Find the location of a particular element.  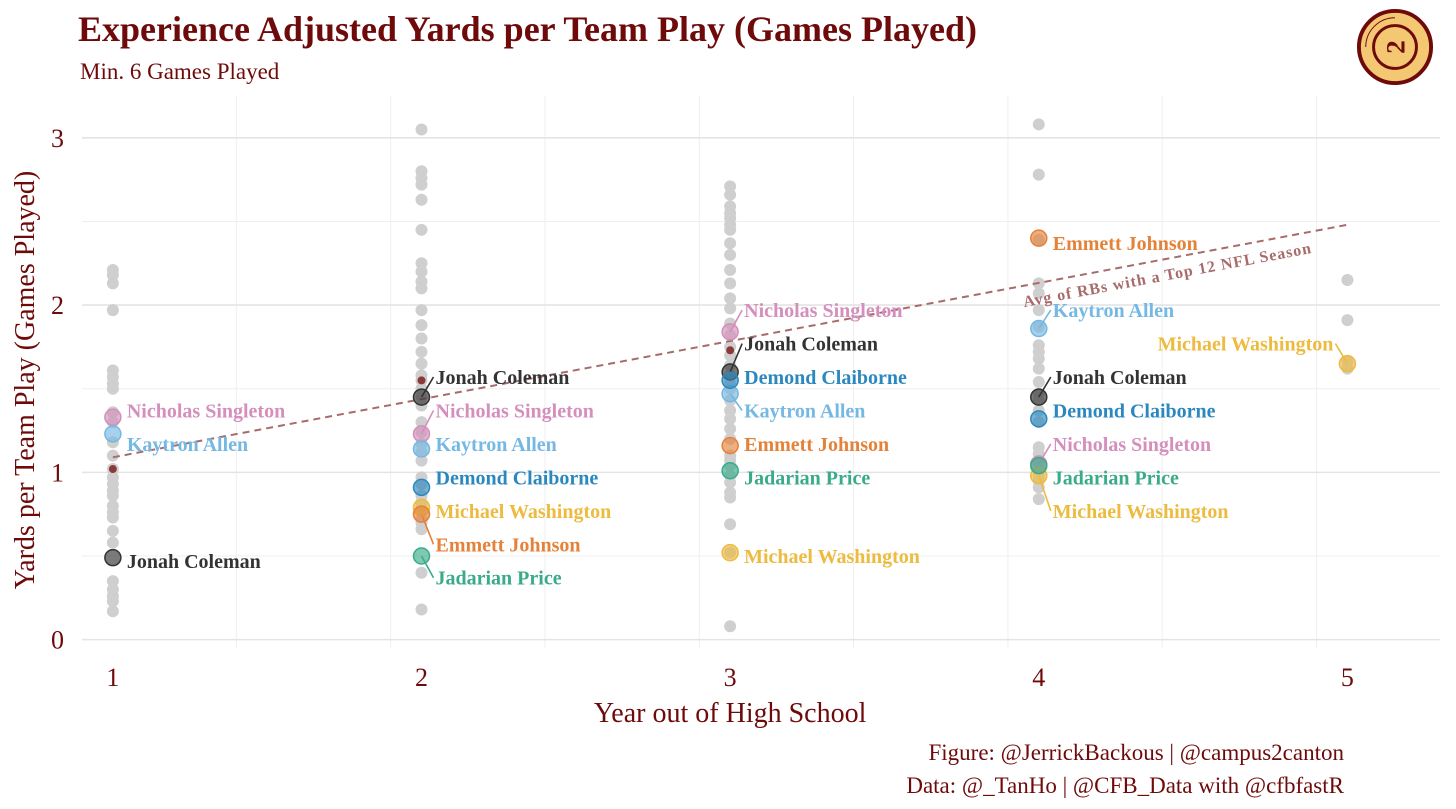

x-axis-title: Year out of High School is located at coordinates (730, 713).